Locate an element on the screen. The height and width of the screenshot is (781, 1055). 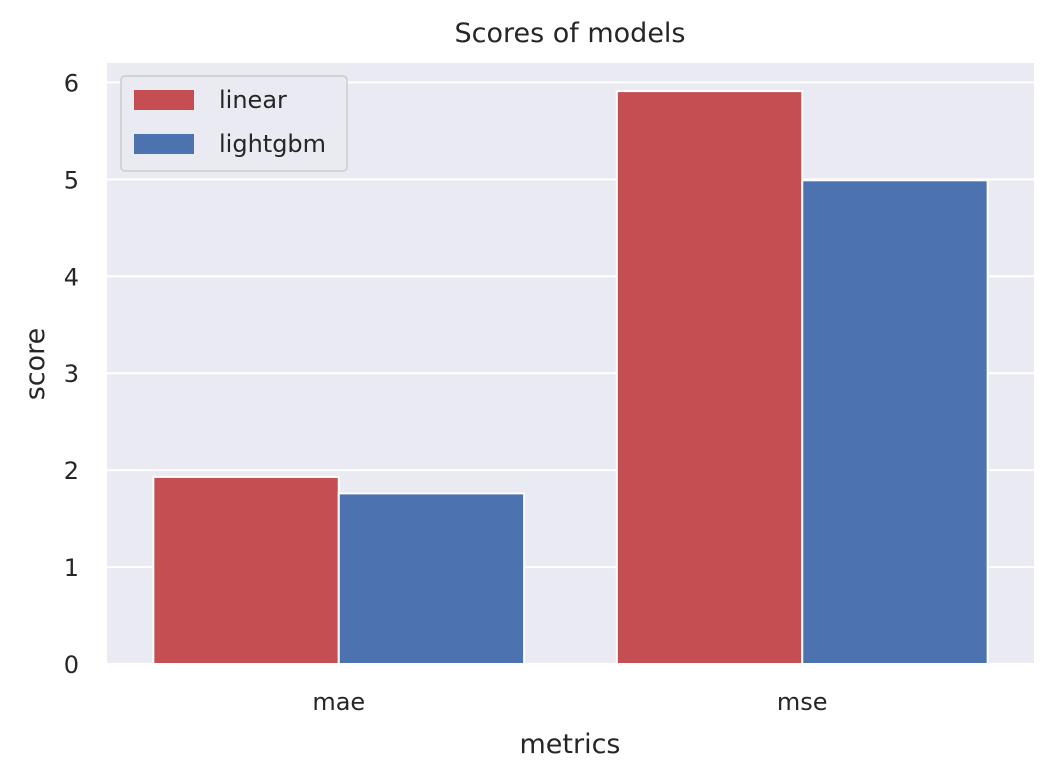
bar-linear-mse is located at coordinates (709, 378).